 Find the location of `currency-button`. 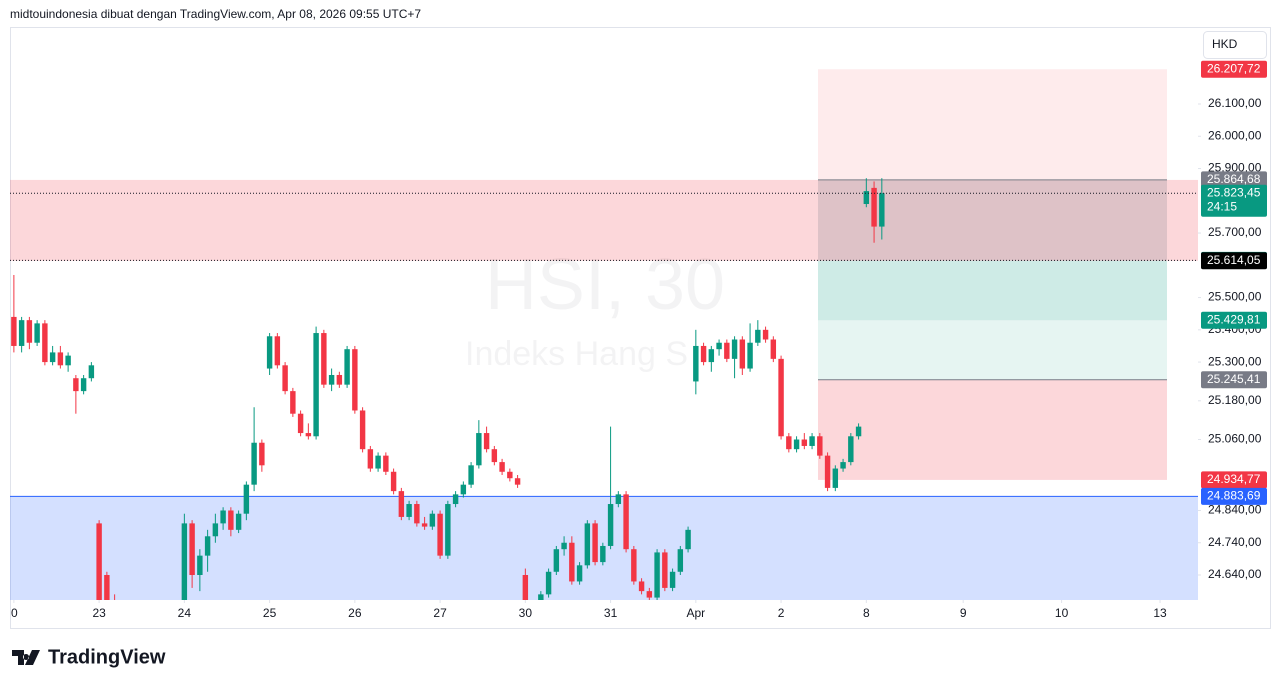

currency-button is located at coordinates (1235, 45).